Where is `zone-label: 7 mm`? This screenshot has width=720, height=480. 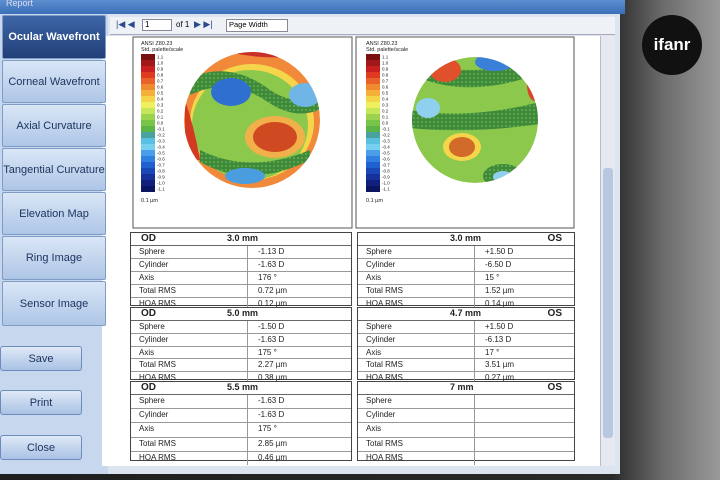
zone-label: 7 mm is located at coordinates (462, 387).